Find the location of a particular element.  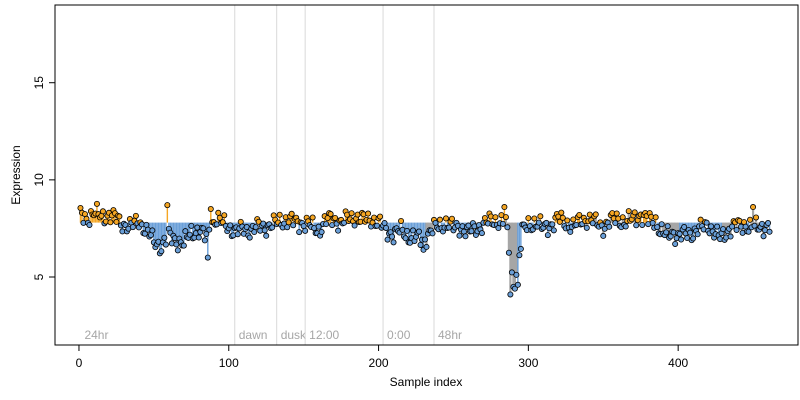

x-tick-label: 400 is located at coordinates (678, 363).